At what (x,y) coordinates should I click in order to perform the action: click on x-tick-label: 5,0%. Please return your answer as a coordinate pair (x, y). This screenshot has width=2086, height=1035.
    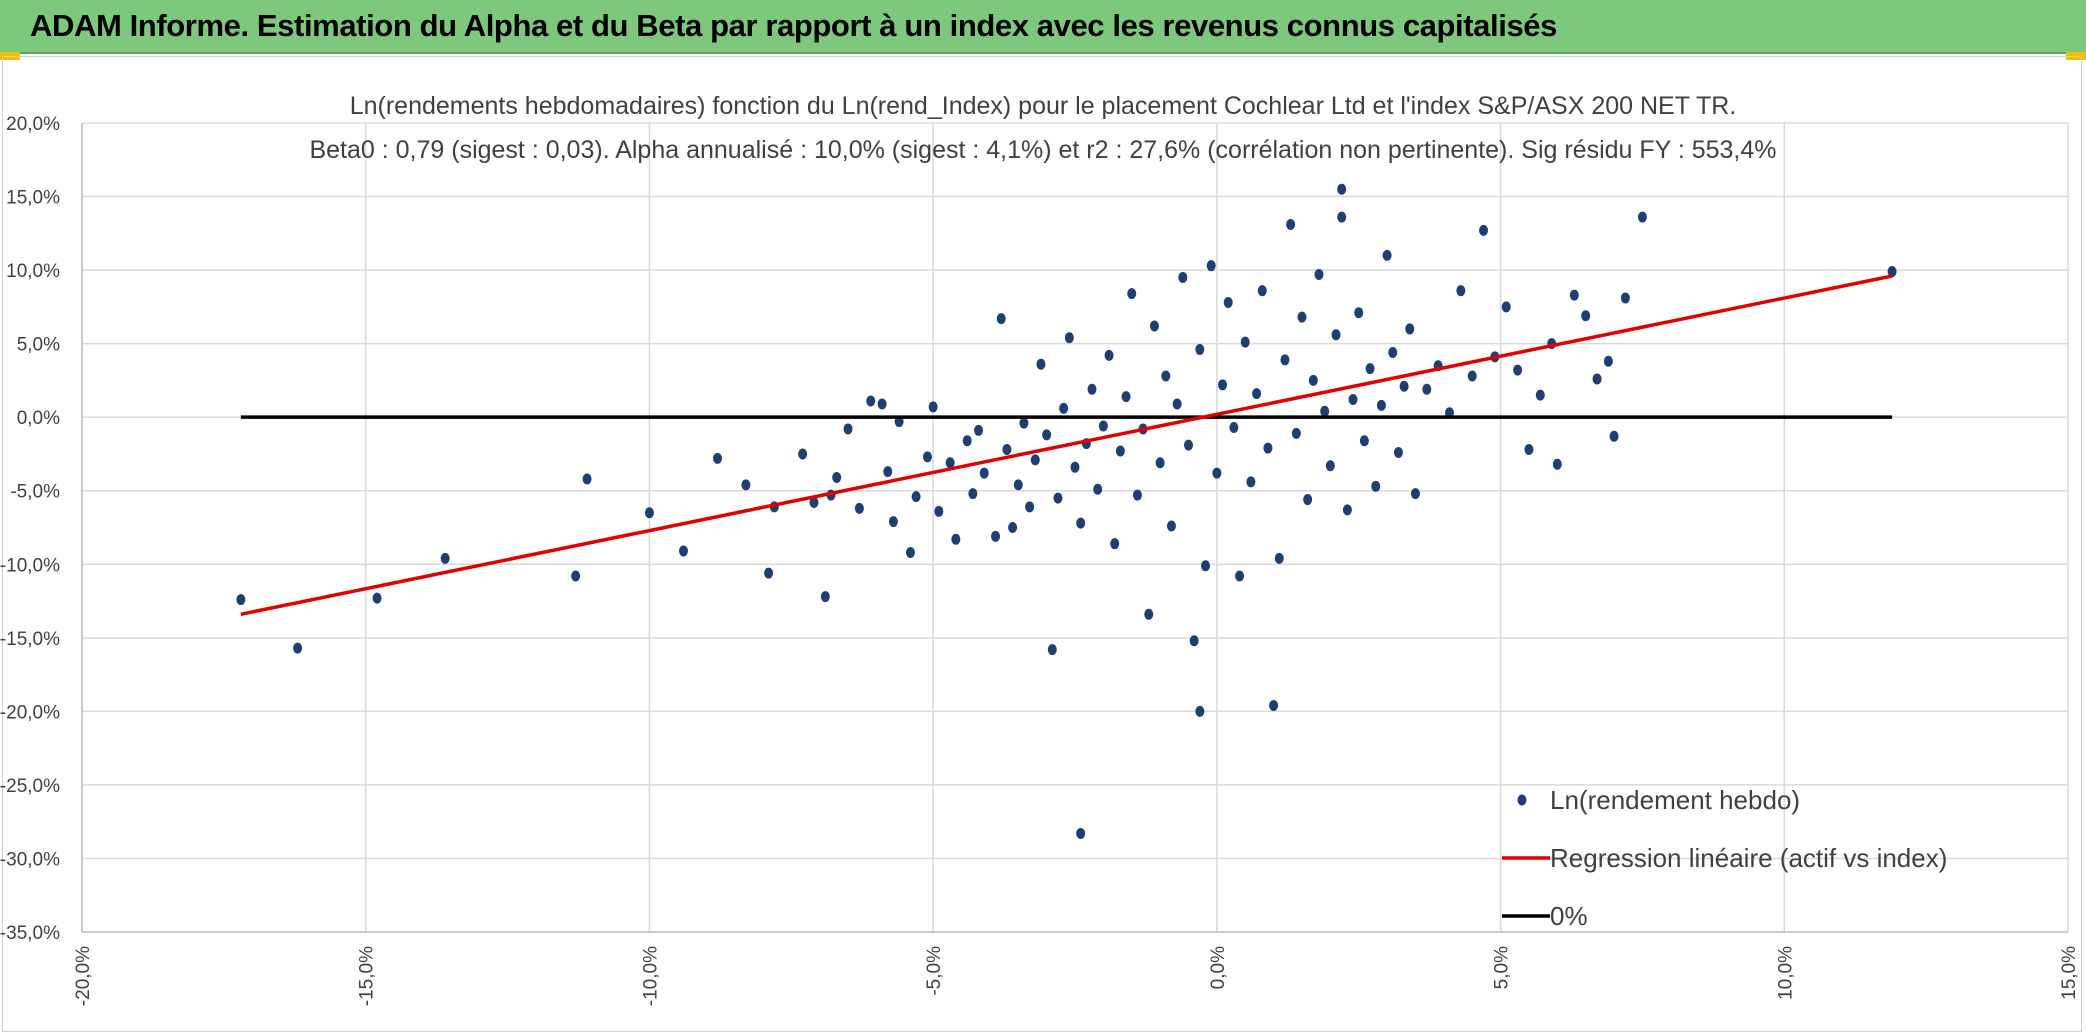
    Looking at the image, I should click on (1502, 967).